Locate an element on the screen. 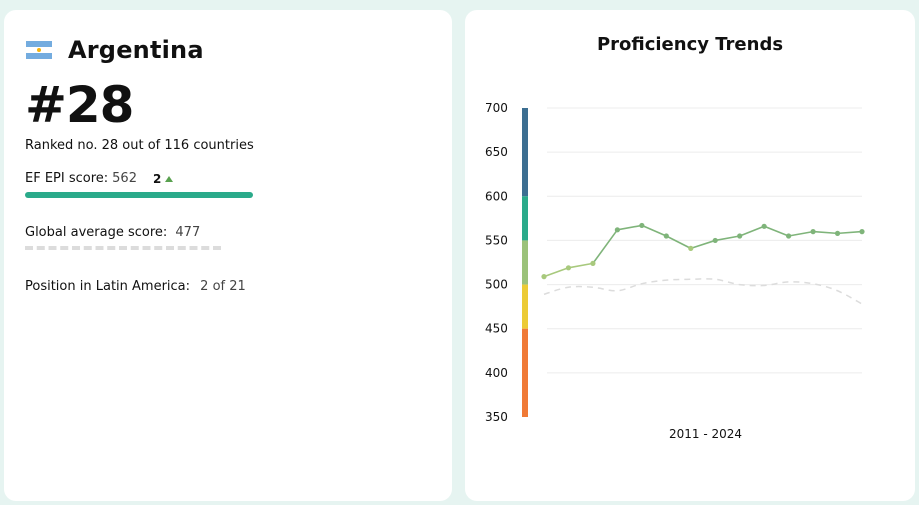 The image size is (919, 505). global-average-label: Global average score: is located at coordinates (96, 232).